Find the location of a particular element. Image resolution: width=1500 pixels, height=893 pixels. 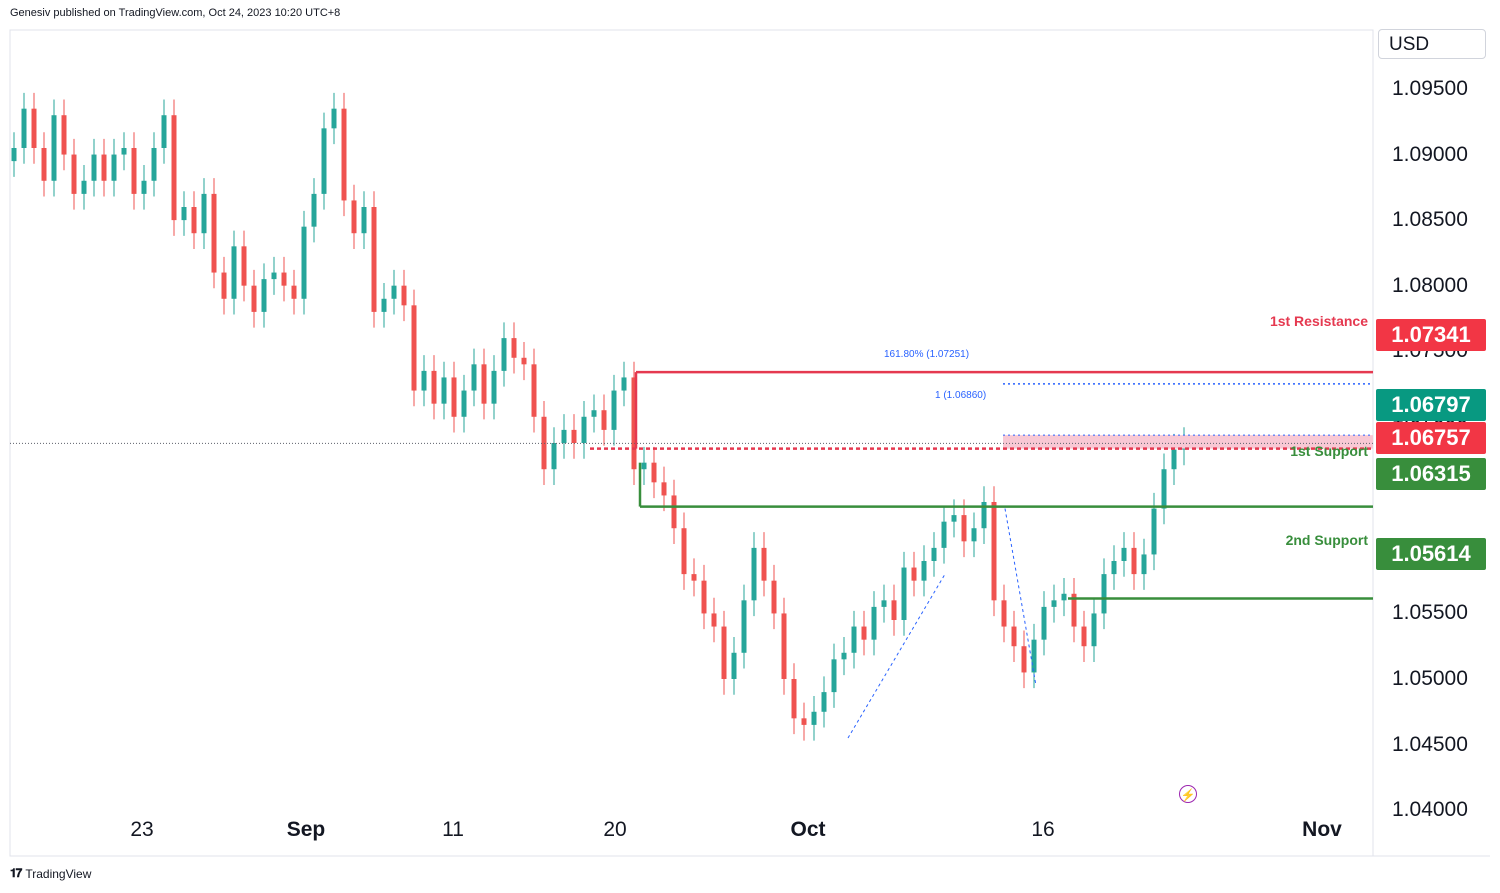

time-tick-label: Oct is located at coordinates (808, 829).